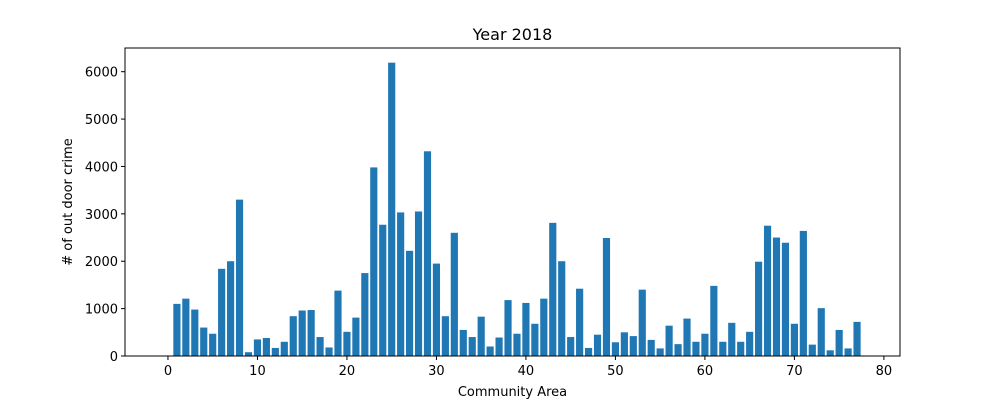 The width and height of the screenshot is (1000, 400). Describe the element at coordinates (257, 371) in the screenshot. I see `x-tick-label: 10` at that location.